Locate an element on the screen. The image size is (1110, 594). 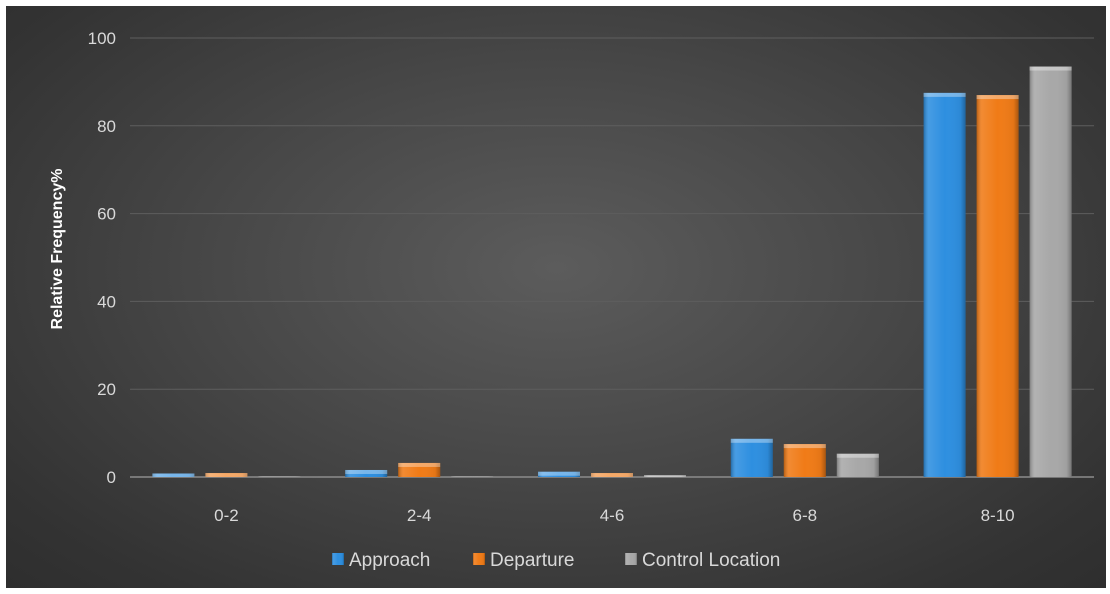
legend-item-control-location: Control Location is located at coordinates (702, 560).